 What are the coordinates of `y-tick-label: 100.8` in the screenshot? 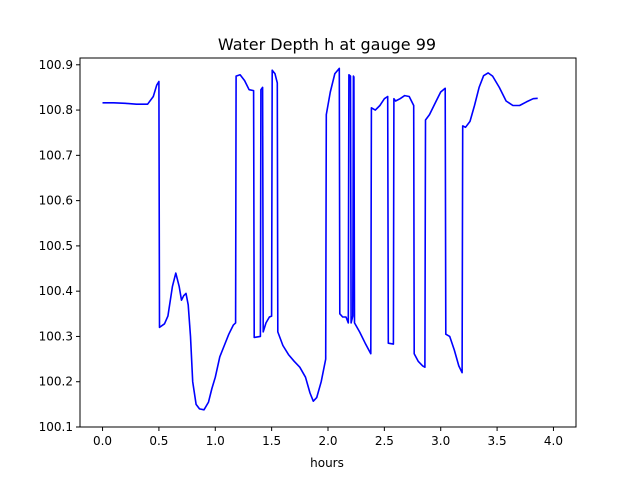 It's located at (56, 110).